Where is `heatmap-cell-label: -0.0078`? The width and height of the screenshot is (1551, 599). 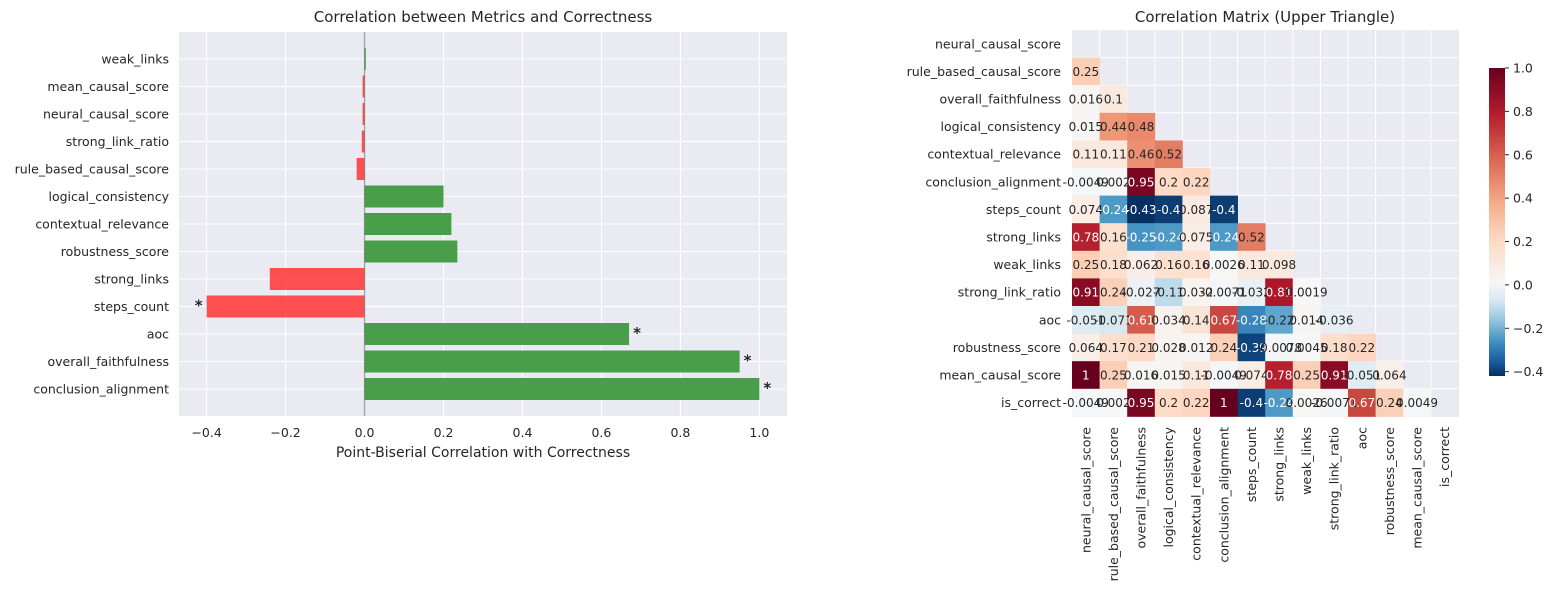
heatmap-cell-label: -0.0078 is located at coordinates (1279, 348).